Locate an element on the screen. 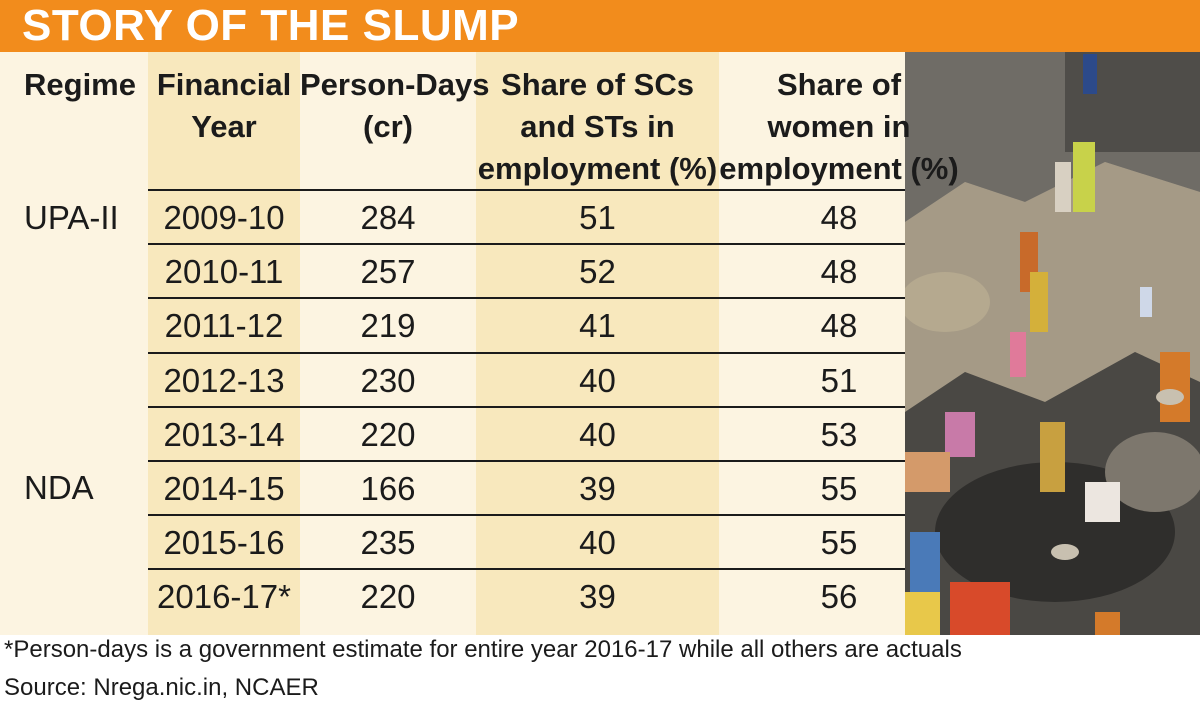 The height and width of the screenshot is (707, 1200). cell-year: 2013-14 is located at coordinates (224, 434).